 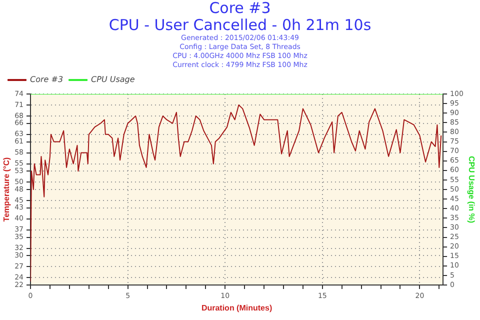 What do you see at coordinates (471, 190) in the screenshot?
I see `y2-axis-title: CPU Usage (in %)` at bounding box center [471, 190].